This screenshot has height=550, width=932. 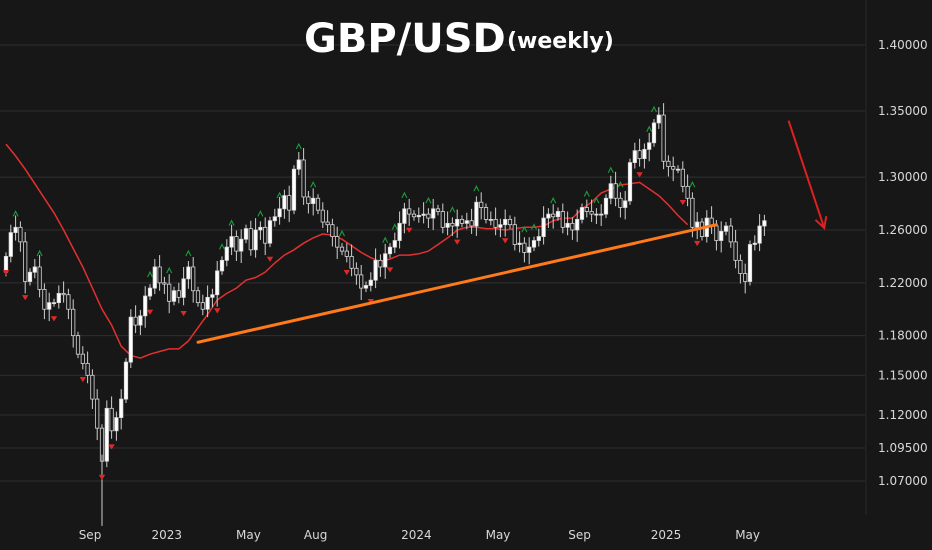 What do you see at coordinates (248, 535) in the screenshot?
I see `x-tick-label: May` at bounding box center [248, 535].